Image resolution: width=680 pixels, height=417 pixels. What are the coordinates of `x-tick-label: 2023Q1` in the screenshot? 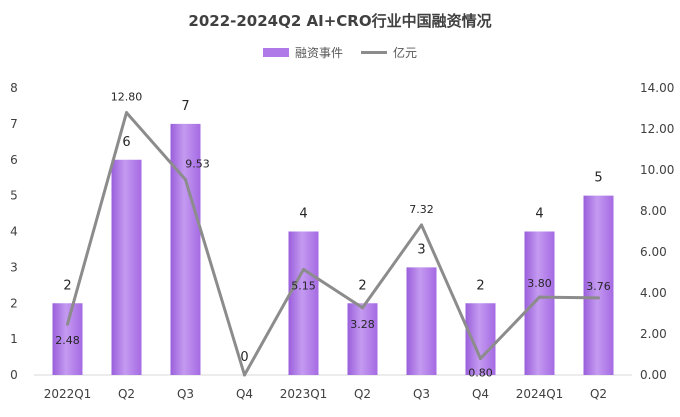 It's located at (304, 394).